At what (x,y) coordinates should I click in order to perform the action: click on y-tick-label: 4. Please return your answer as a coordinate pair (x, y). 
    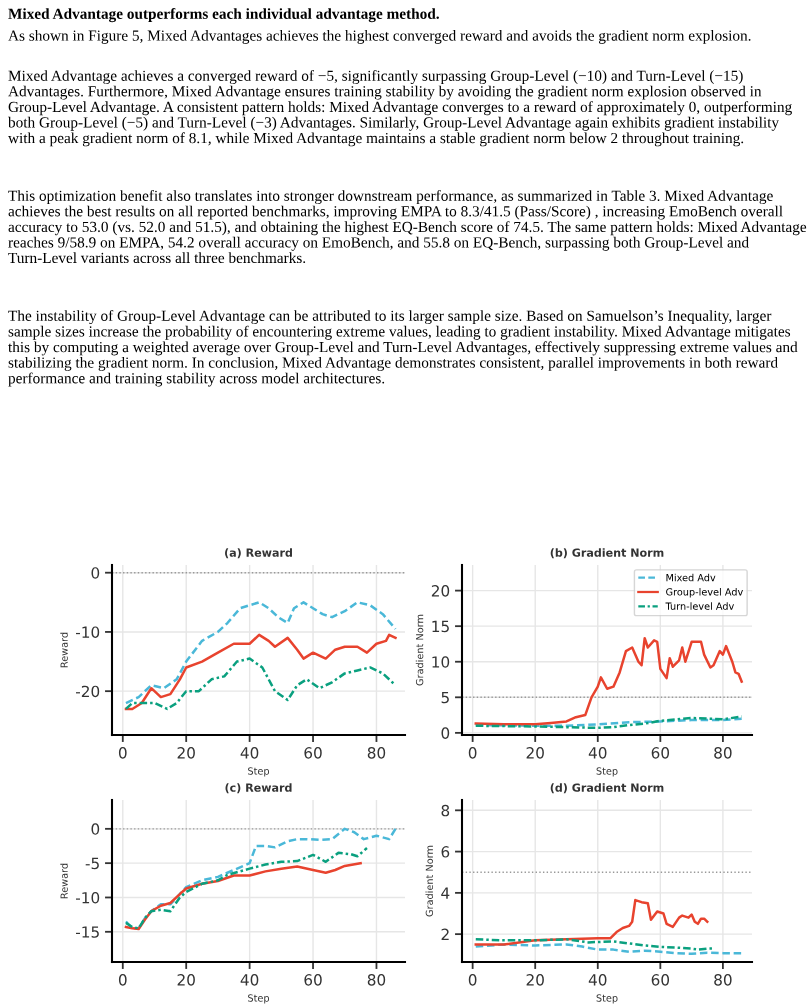
    Looking at the image, I should click on (445, 893).